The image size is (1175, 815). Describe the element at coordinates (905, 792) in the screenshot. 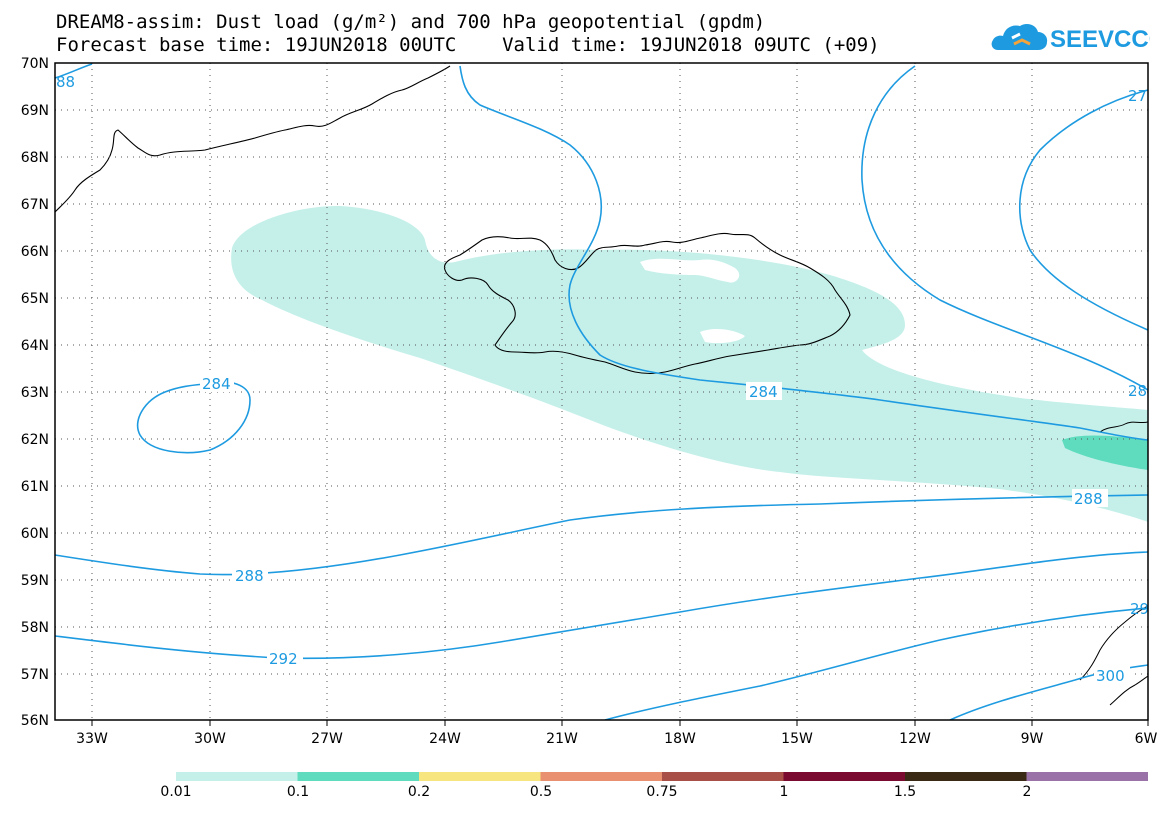

I see `colorbar-label: 1.5` at that location.